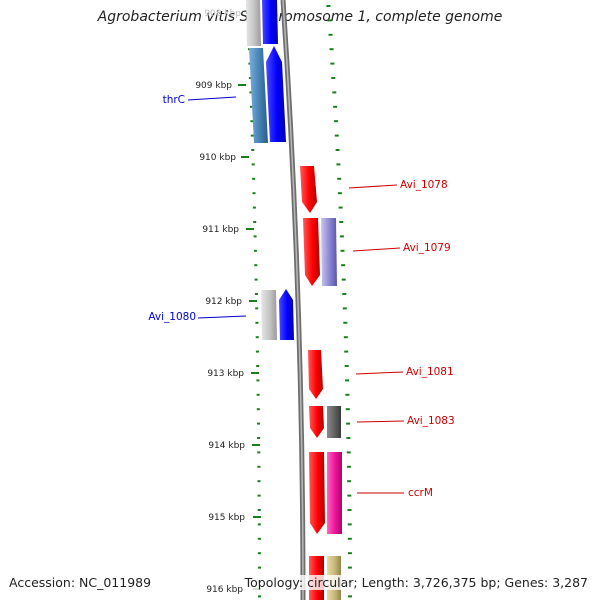 The image size is (600, 600). Describe the element at coordinates (224, 590) in the screenshot. I see `tick-label: 916 kbp` at that location.